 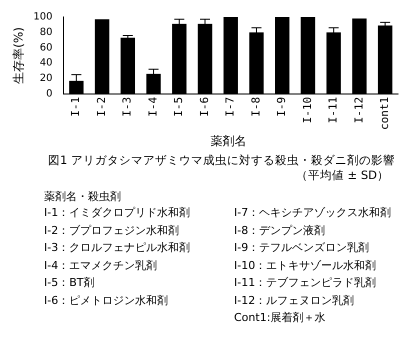 I want to click on text: I-6：ピメトロジン水和剤, so click(x=107, y=300).